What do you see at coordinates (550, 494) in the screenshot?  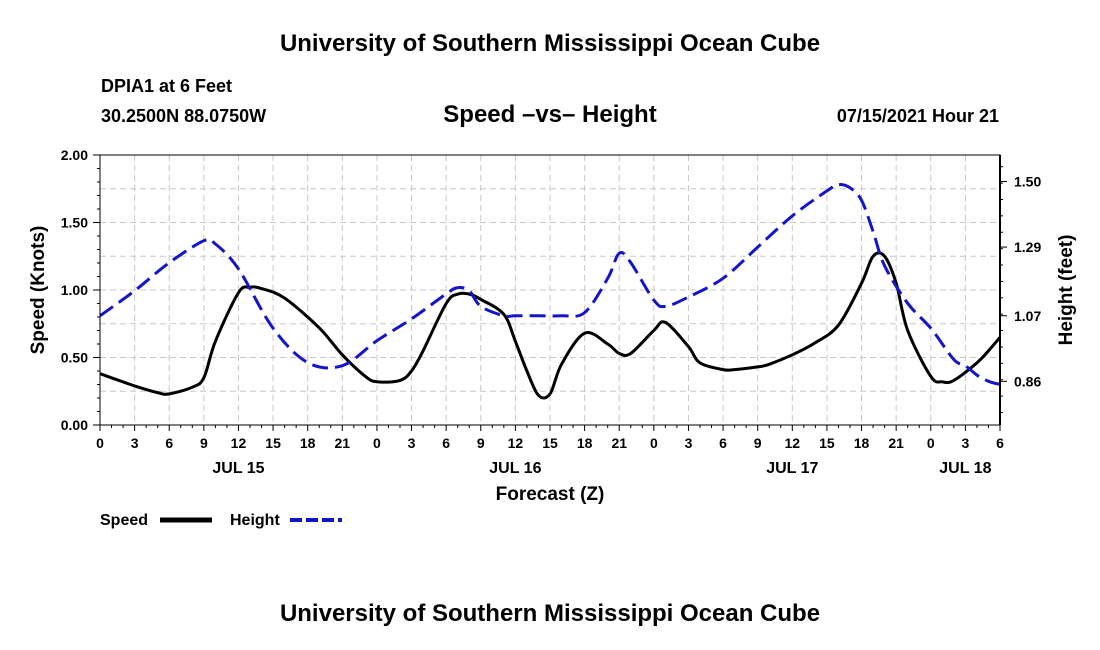 I see `x-axis-label: Forecast (Z)` at bounding box center [550, 494].